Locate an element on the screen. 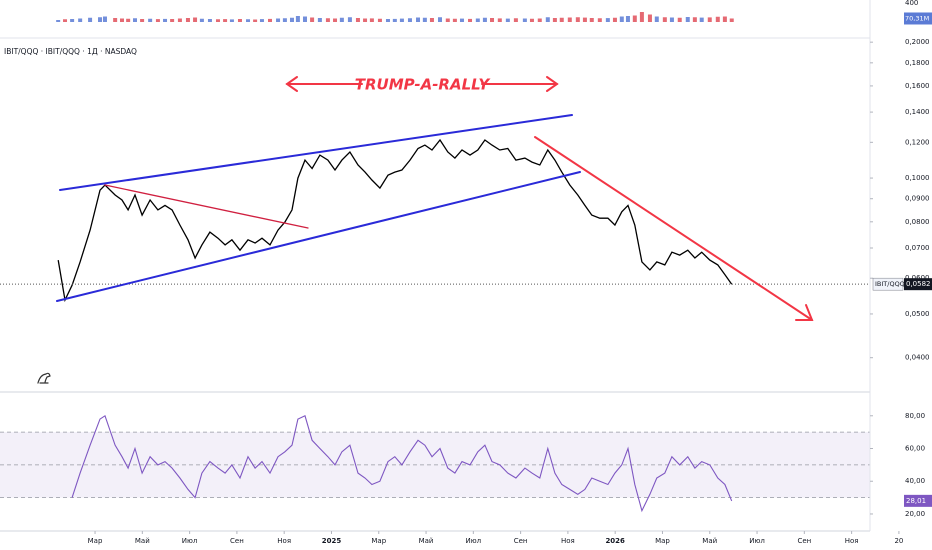 The height and width of the screenshot is (550, 932). y-tick-label: 0,1400 is located at coordinates (917, 112).